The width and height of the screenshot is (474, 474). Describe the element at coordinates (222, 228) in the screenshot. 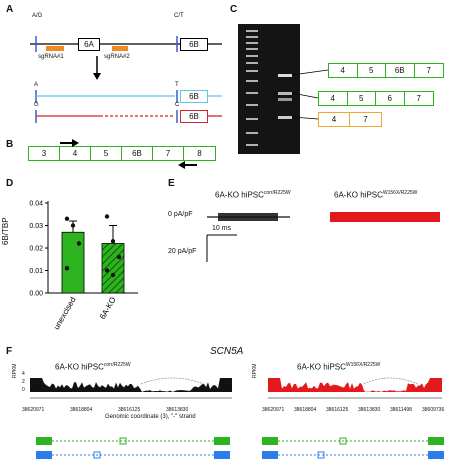

I see `time-scale-label: 10 ms` at that location.